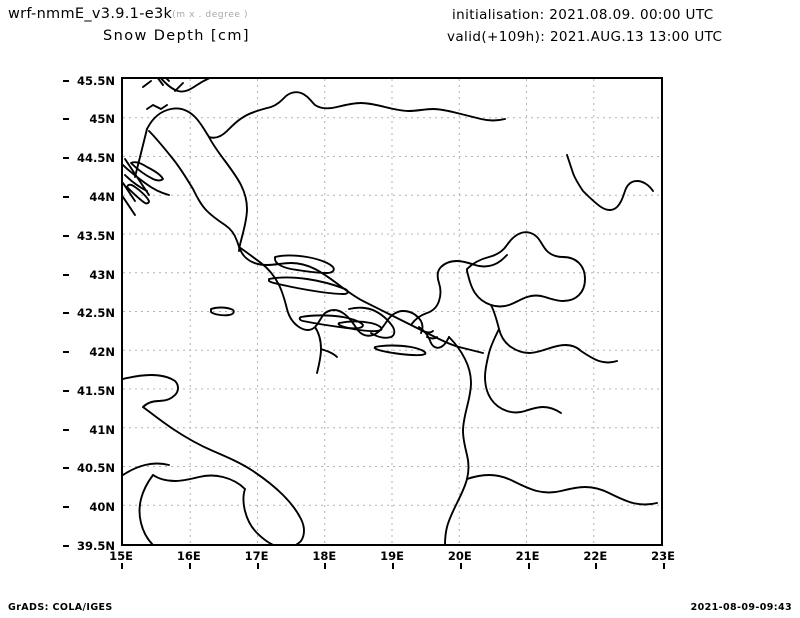 The image size is (800, 618). What do you see at coordinates (89, 391) in the screenshot?
I see `y-tick-41-5n: 41.5N` at bounding box center [89, 391].